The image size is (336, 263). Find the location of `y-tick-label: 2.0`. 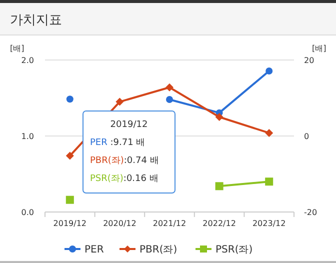

y-tick-label: 2.0 is located at coordinates (27, 60).